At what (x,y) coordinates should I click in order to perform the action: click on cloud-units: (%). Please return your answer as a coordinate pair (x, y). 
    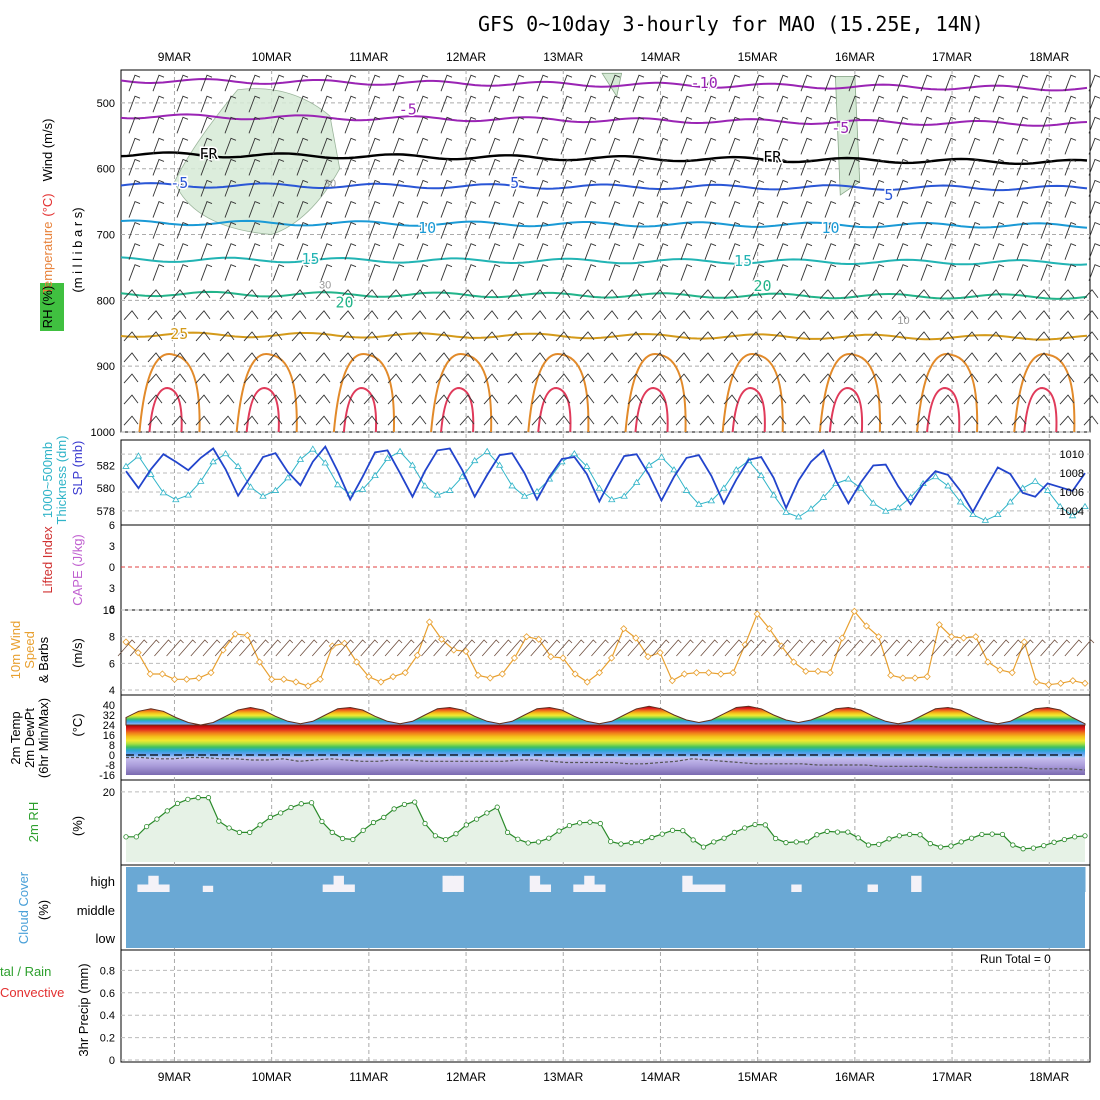
    Looking at the image, I should click on (43, 910).